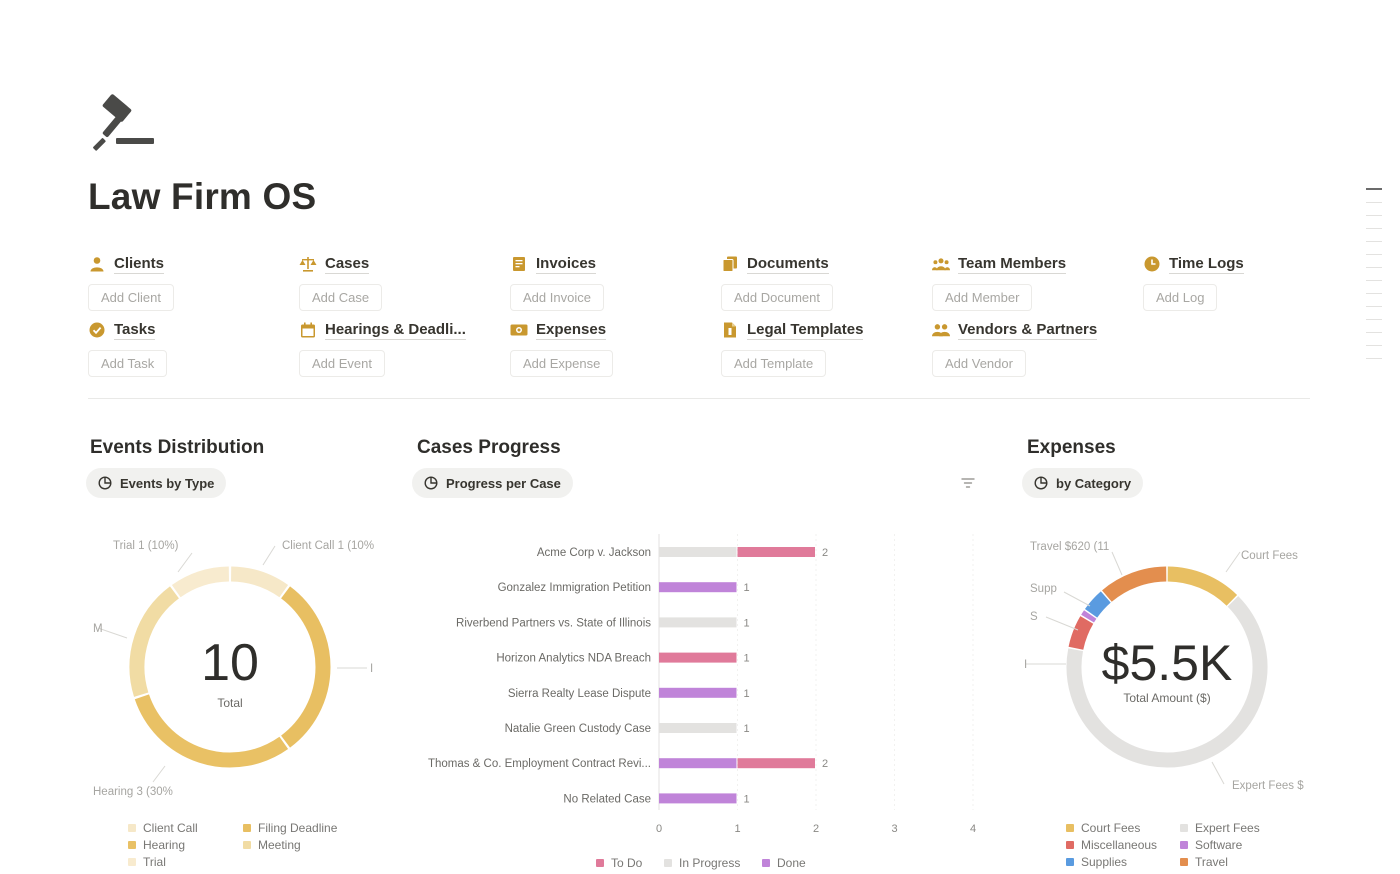  Describe the element at coordinates (1096, 862) in the screenshot. I see `legend-item: Supplies` at that location.